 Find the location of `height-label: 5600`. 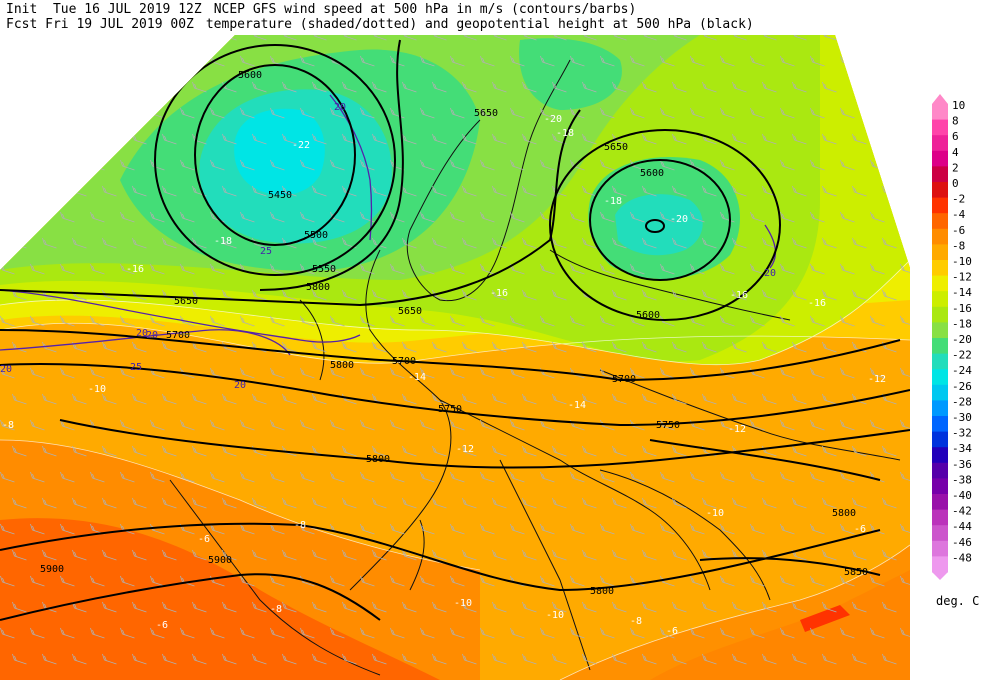

height-label: 5600 is located at coordinates (250, 75).